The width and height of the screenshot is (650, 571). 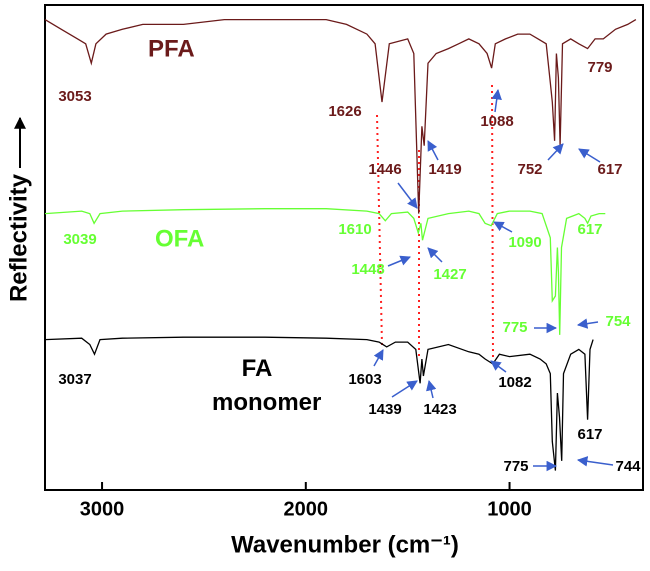 I want to click on x-tick-label: 3000, so click(x=102, y=509).